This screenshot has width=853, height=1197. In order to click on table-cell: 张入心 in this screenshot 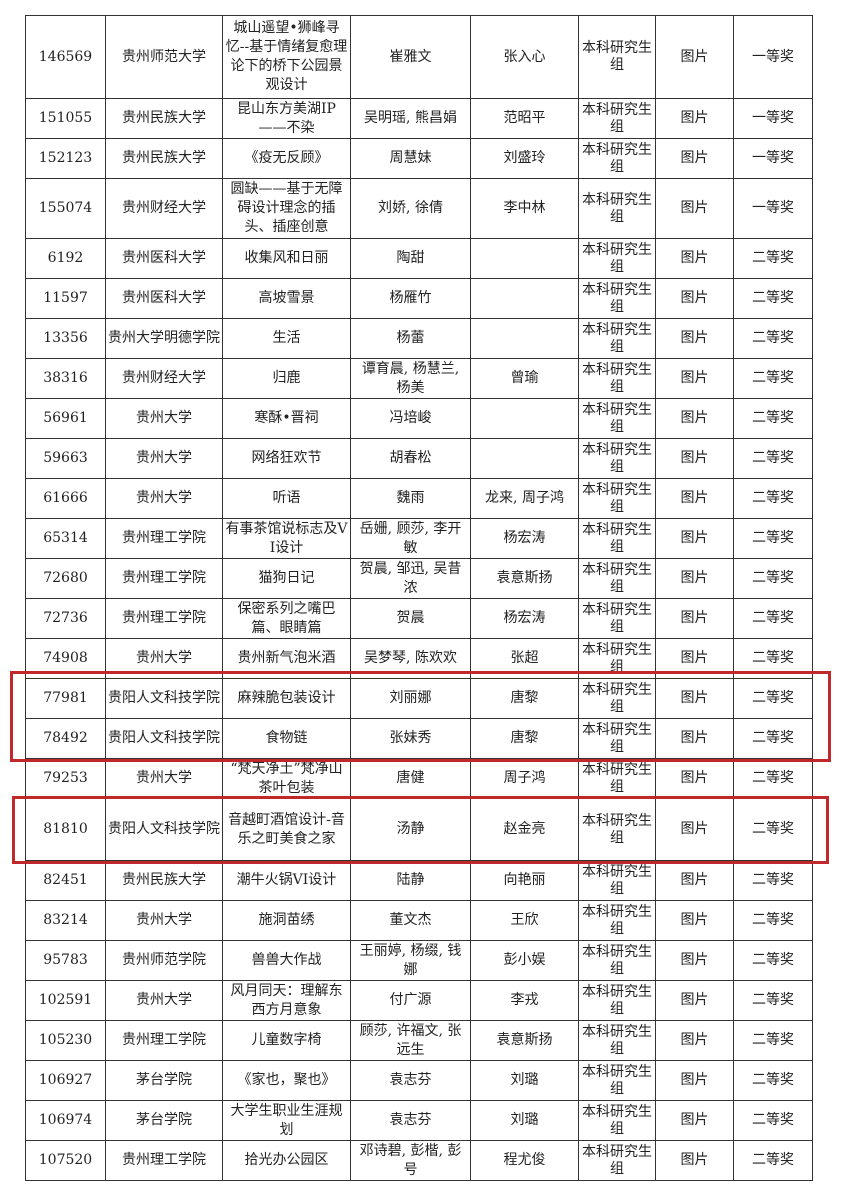, I will do `click(524, 57)`.